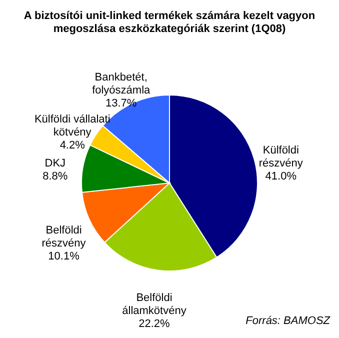 Image resolution: width=339 pixels, height=338 pixels. Describe the element at coordinates (55, 176) in the screenshot. I see `data-label: 8.8%` at that location.